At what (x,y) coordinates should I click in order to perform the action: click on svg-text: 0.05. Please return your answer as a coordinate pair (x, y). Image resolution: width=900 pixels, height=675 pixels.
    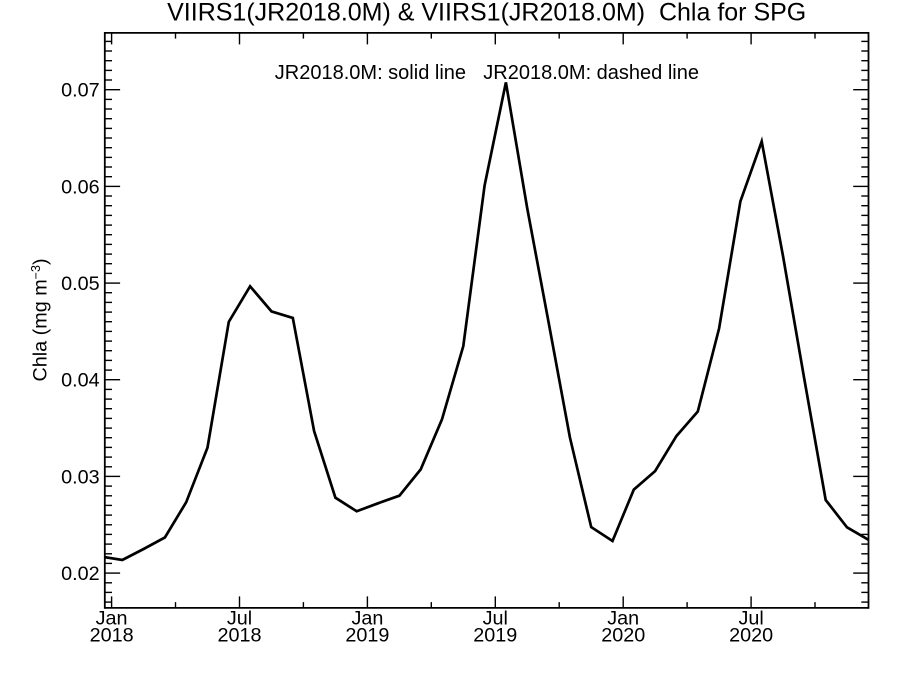
    Looking at the image, I should click on (80, 284).